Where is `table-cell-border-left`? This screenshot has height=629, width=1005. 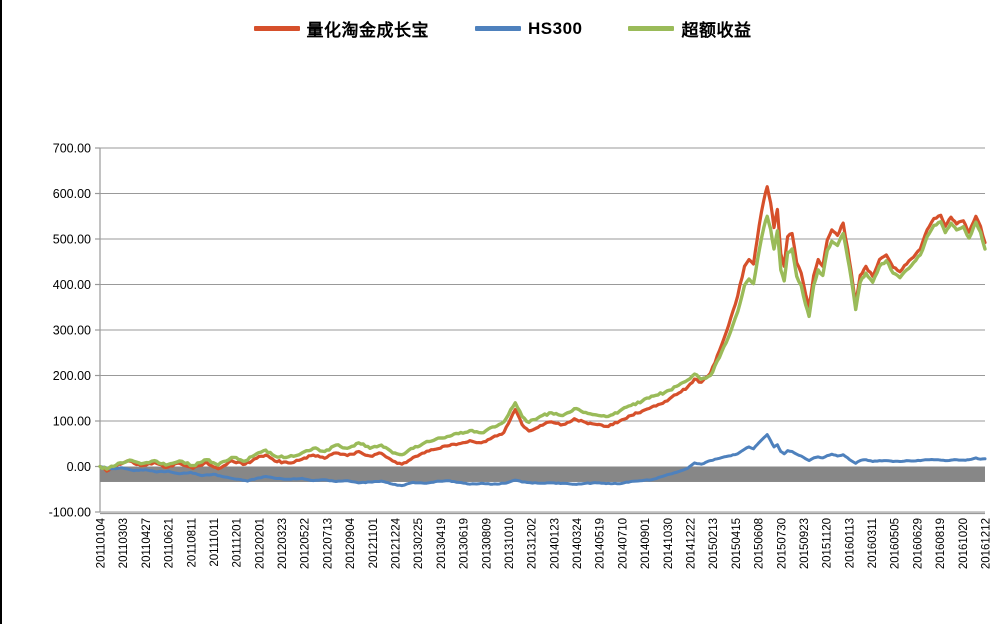
table-cell-border-left is located at coordinates (1, 312).